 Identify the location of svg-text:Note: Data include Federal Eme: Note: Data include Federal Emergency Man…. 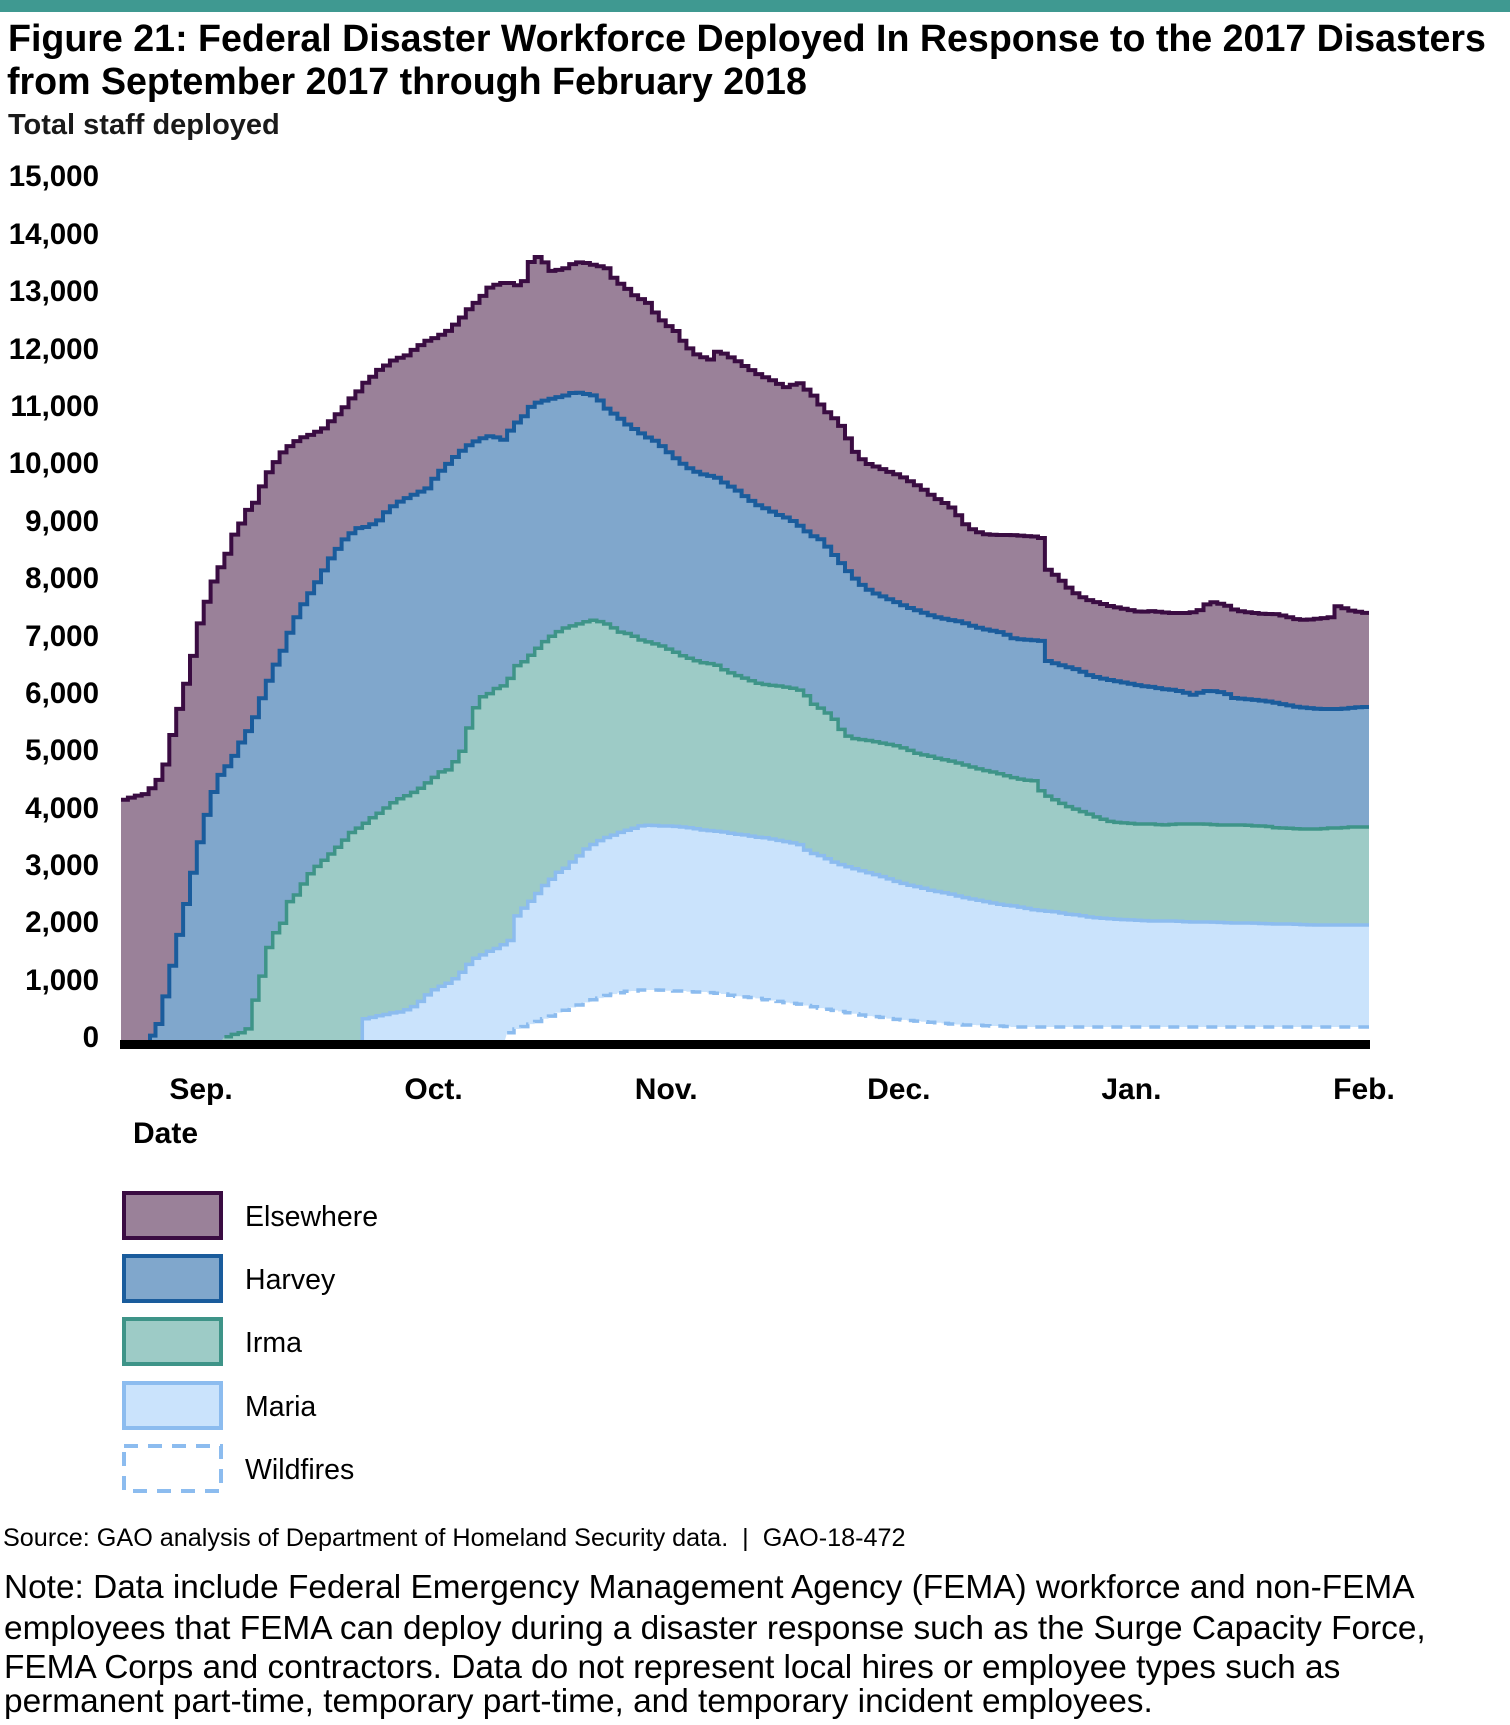
(709, 1587).